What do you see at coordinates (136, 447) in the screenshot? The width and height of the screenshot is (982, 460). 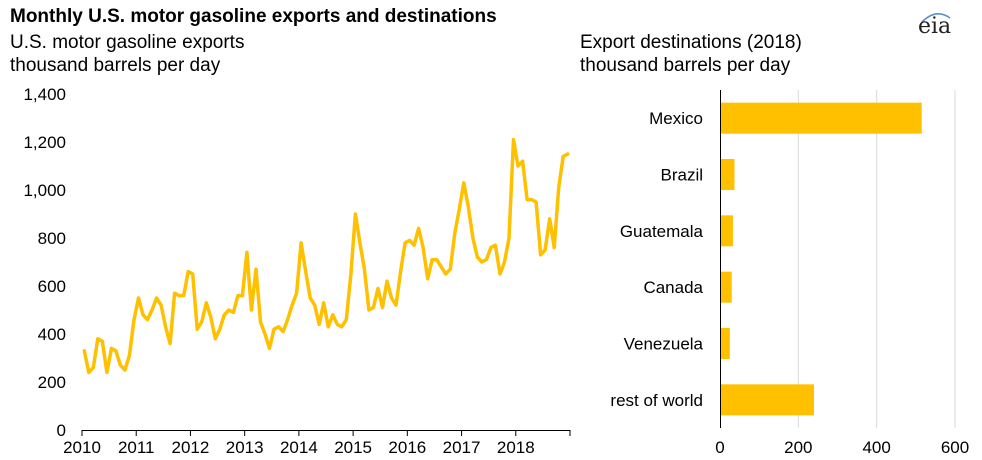 I see `x-tick-label: 2011` at bounding box center [136, 447].